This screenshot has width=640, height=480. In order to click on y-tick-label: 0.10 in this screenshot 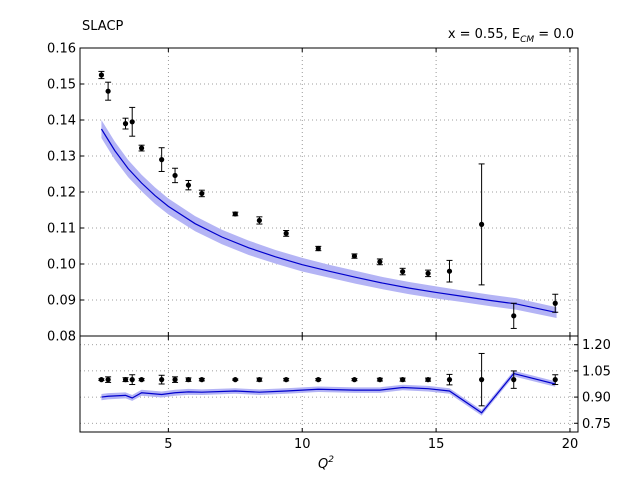, I will do `click(61, 265)`.